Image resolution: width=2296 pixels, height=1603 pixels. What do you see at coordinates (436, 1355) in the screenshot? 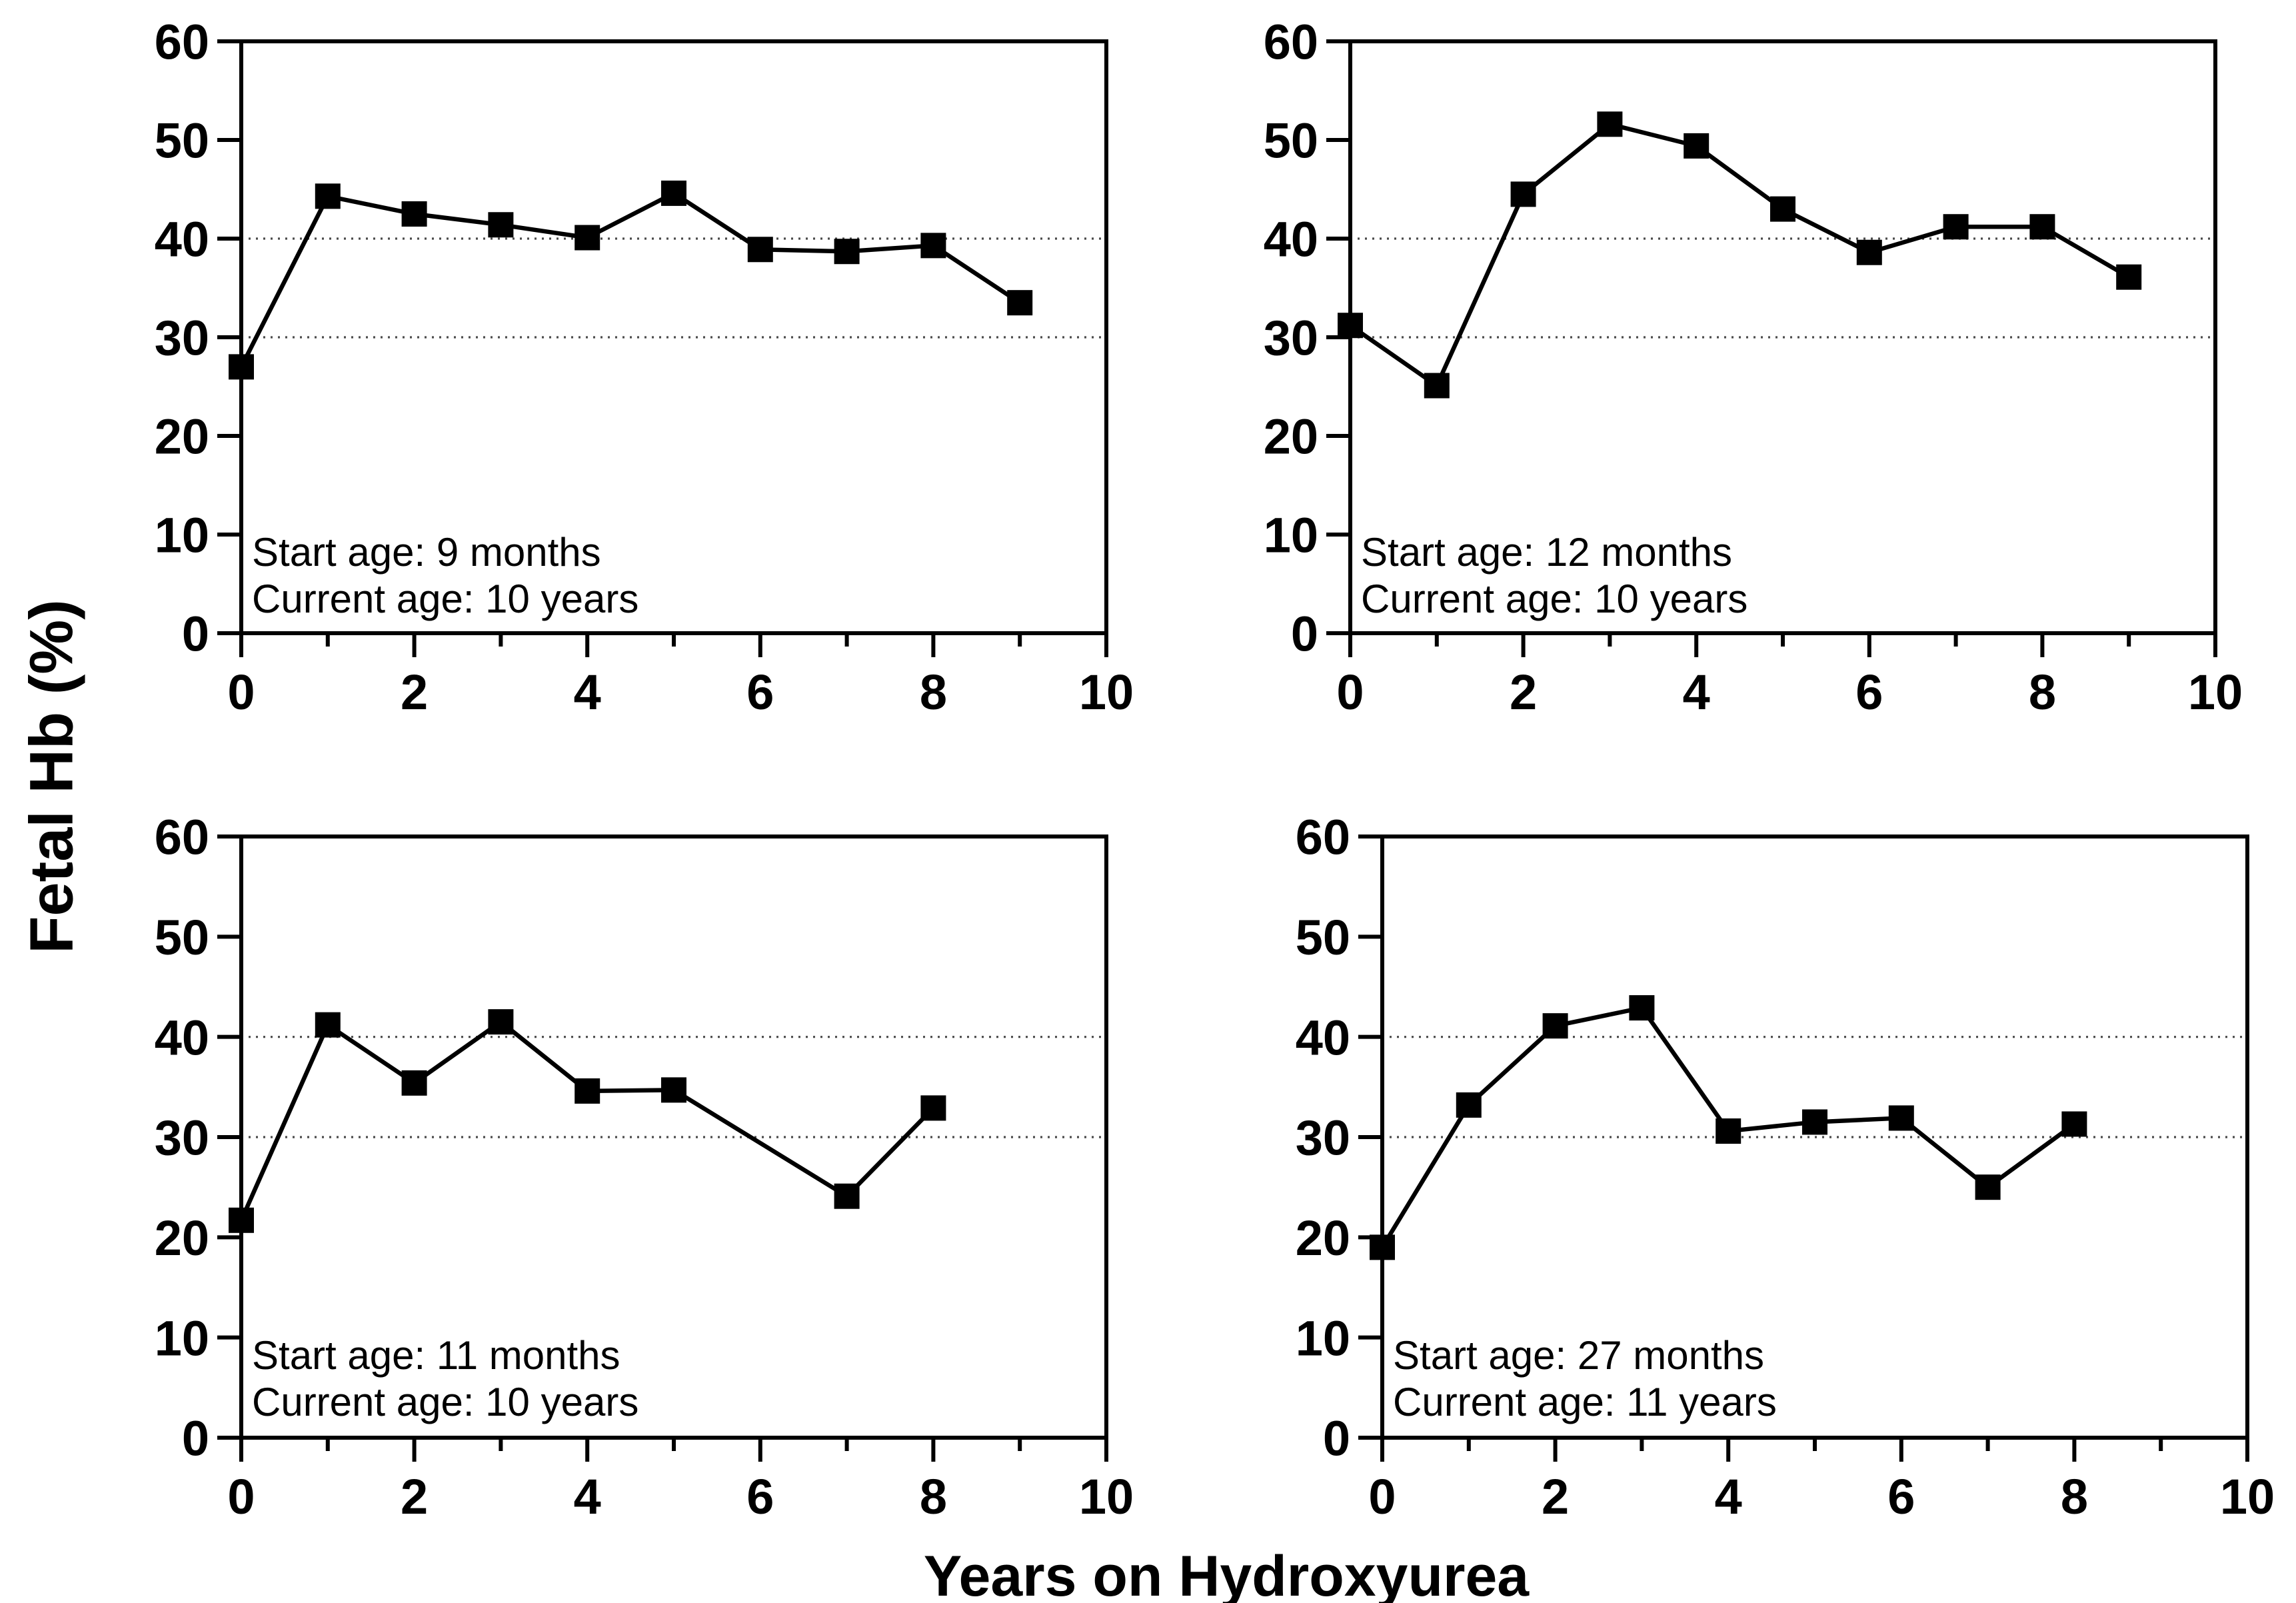
I see `panel-3-start-age: Start age: 11 months` at bounding box center [436, 1355].